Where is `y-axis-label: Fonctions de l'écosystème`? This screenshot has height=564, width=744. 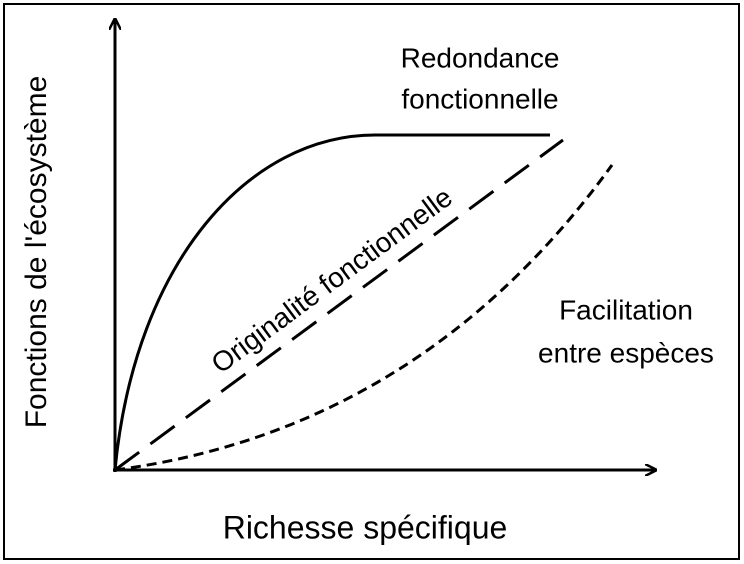
y-axis-label: Fonctions de l'écosystème is located at coordinates (36, 252).